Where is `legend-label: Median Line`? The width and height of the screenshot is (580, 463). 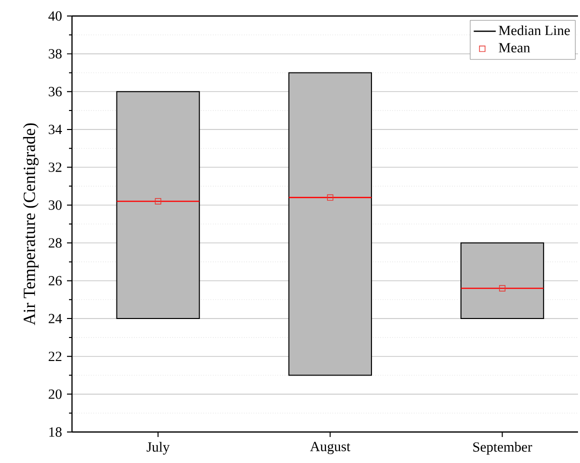 legend-label: Median Line is located at coordinates (534, 30).